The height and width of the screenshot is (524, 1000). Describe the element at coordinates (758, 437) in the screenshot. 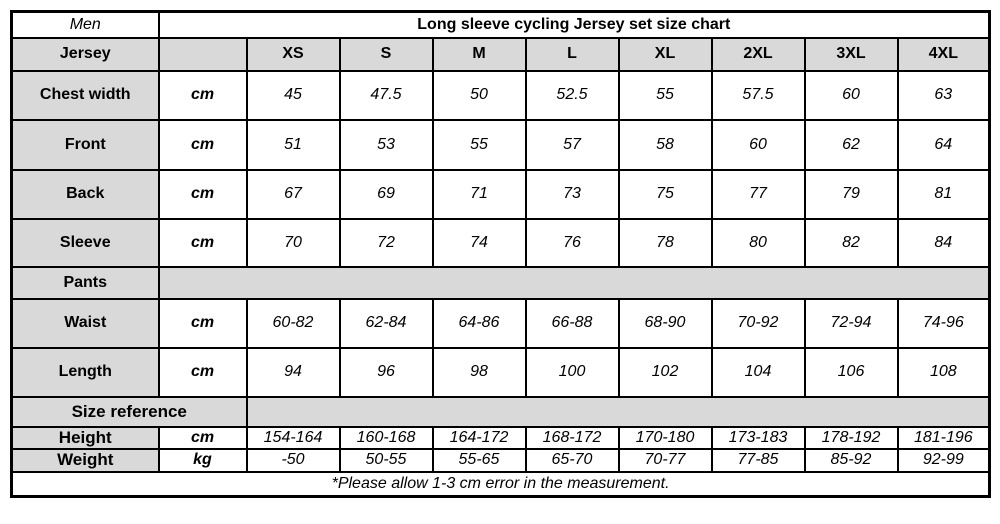

I see `value-cell: 173-183` at that location.